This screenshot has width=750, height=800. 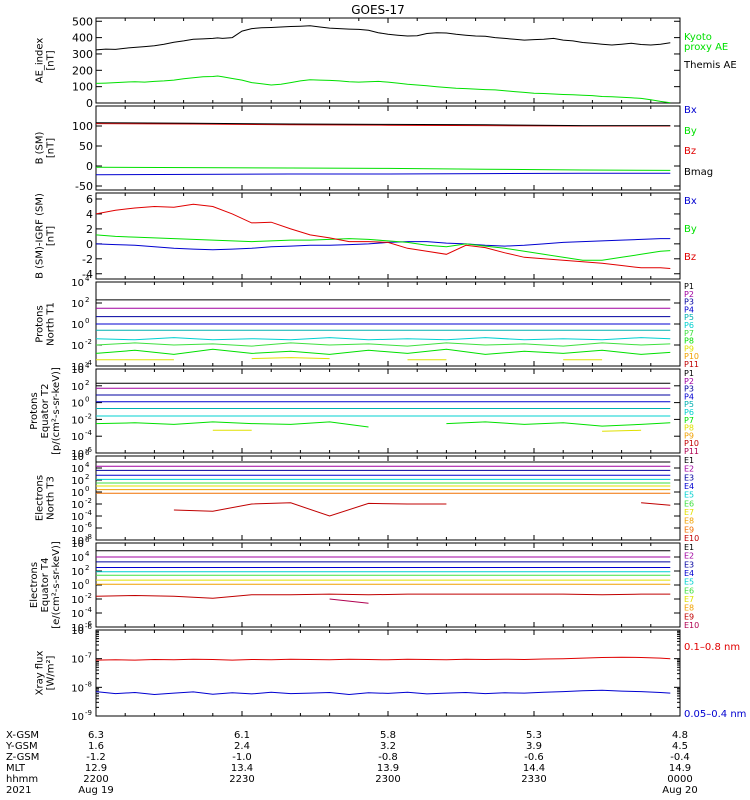 I want to click on legend-label-p4: P4, so click(x=689, y=396).